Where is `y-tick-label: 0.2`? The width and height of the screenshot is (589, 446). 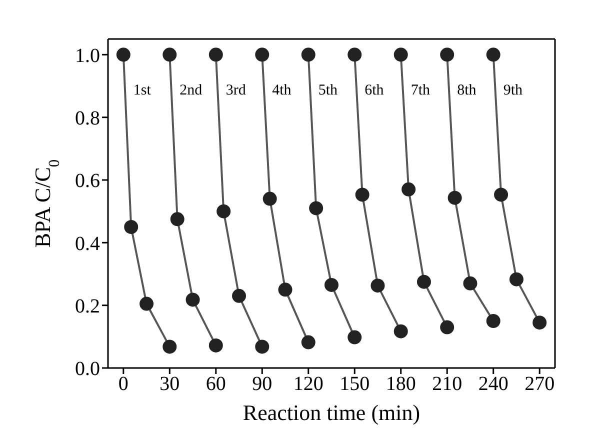 y-tick-label: 0.2 is located at coordinates (87, 306).